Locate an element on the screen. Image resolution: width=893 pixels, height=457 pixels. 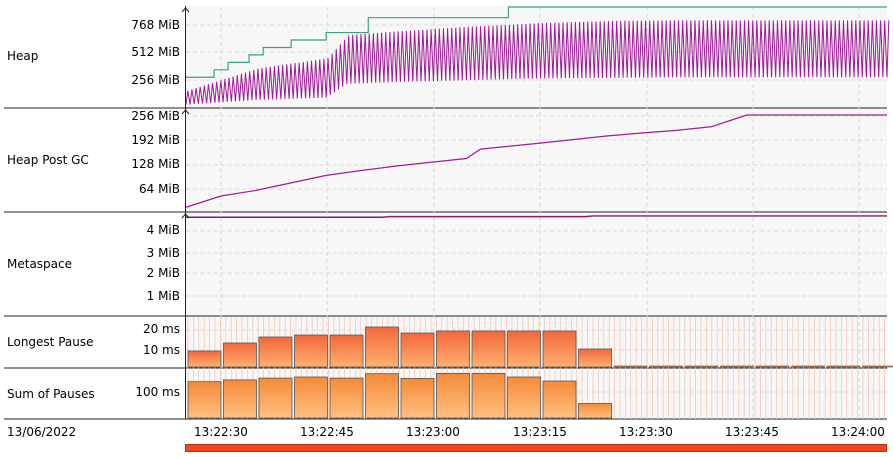
time-tick-6: 13:23:45 is located at coordinates (752, 432).